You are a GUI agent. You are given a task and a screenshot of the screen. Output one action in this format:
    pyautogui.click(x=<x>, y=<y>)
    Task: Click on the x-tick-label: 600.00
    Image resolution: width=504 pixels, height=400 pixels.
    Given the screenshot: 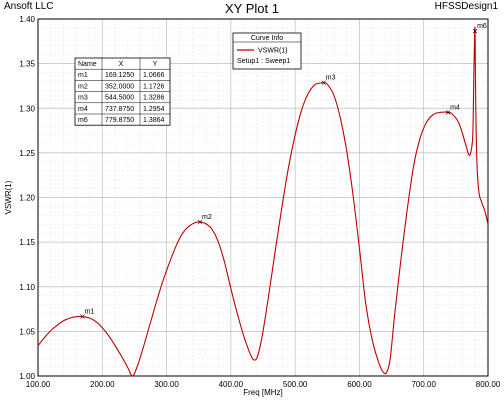 What is the action you would take?
    pyautogui.click(x=359, y=384)
    